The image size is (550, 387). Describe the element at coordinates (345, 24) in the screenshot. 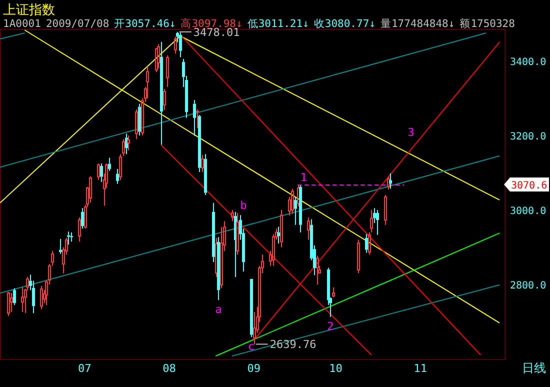

I see `annotation: 收3080.77↓` at that location.